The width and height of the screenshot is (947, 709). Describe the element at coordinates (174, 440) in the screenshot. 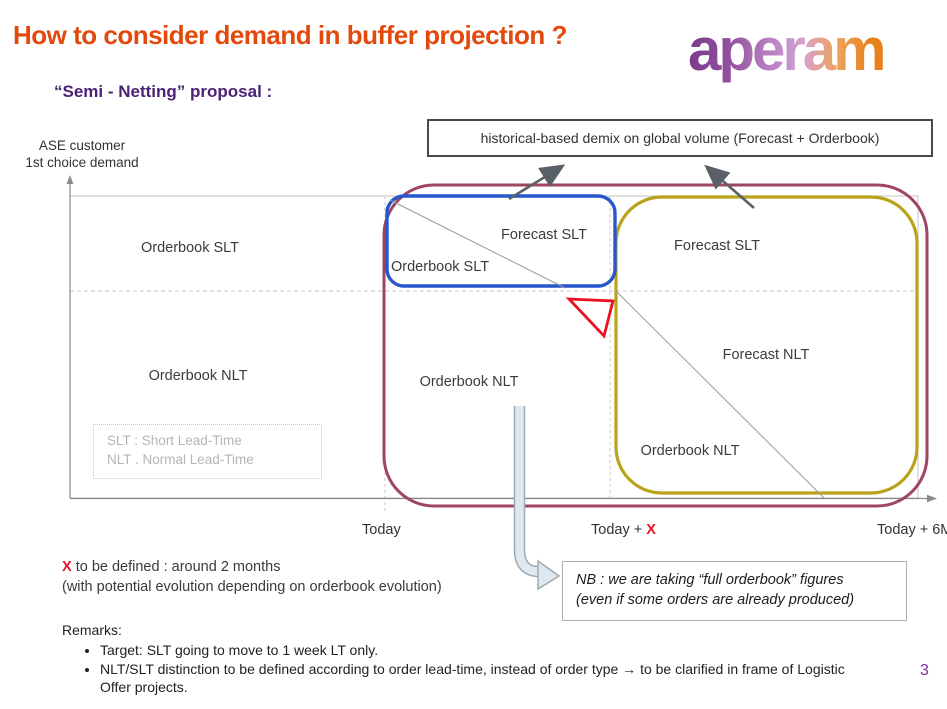

I see `legend-line-slt: SLT : Short Lead-Time` at that location.